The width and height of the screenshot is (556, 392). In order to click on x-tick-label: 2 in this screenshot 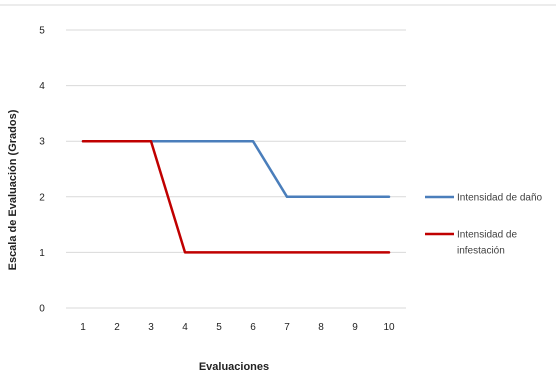, I will do `click(117, 327)`.